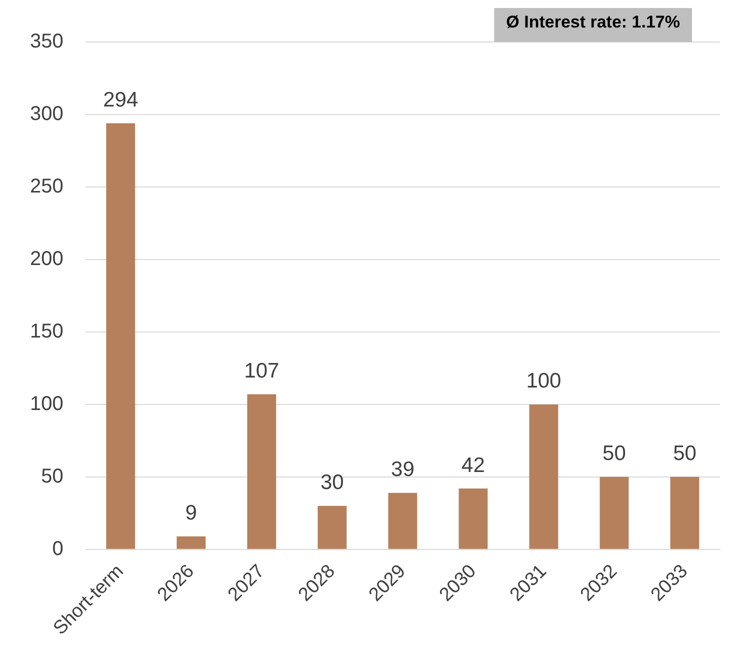 The image size is (736, 651). What do you see at coordinates (262, 371) in the screenshot?
I see `data-label: 107` at bounding box center [262, 371].